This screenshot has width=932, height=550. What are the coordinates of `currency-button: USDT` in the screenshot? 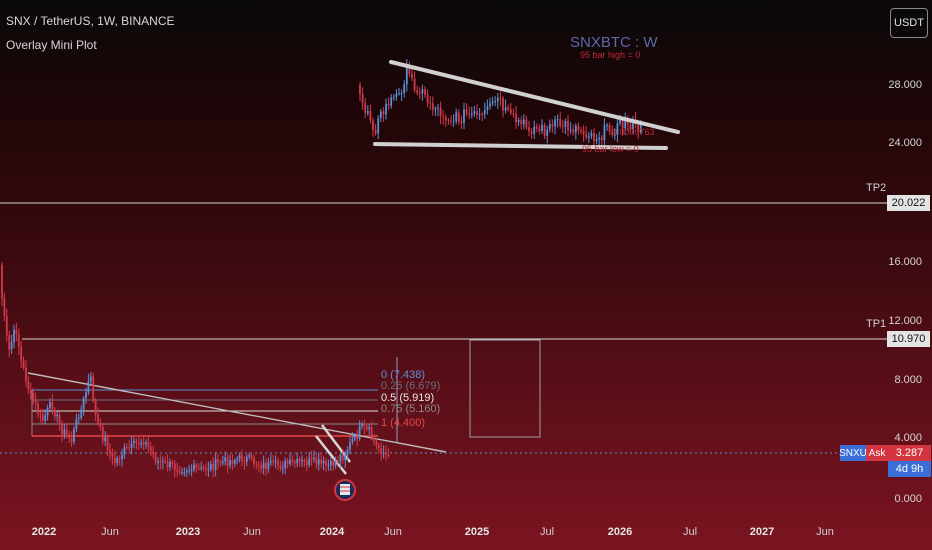 It's located at (909, 23).